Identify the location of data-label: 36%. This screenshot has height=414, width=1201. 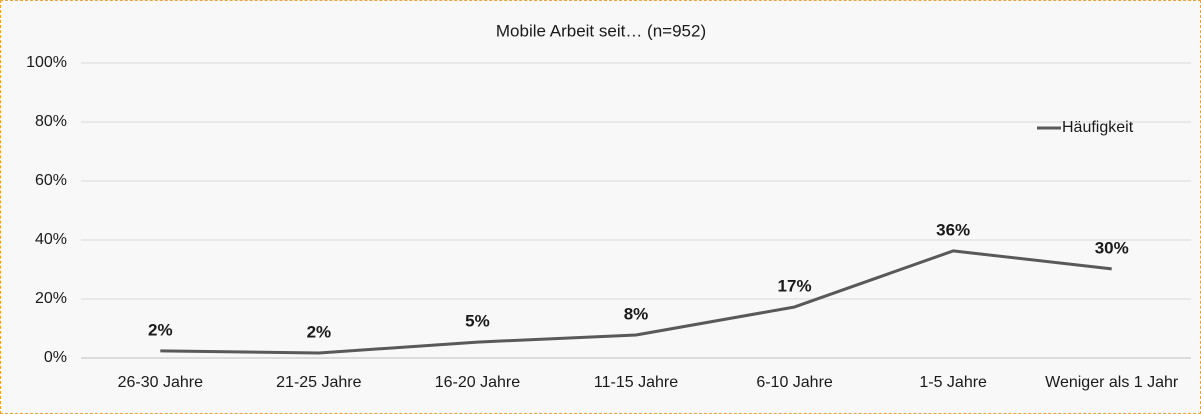
(953, 229).